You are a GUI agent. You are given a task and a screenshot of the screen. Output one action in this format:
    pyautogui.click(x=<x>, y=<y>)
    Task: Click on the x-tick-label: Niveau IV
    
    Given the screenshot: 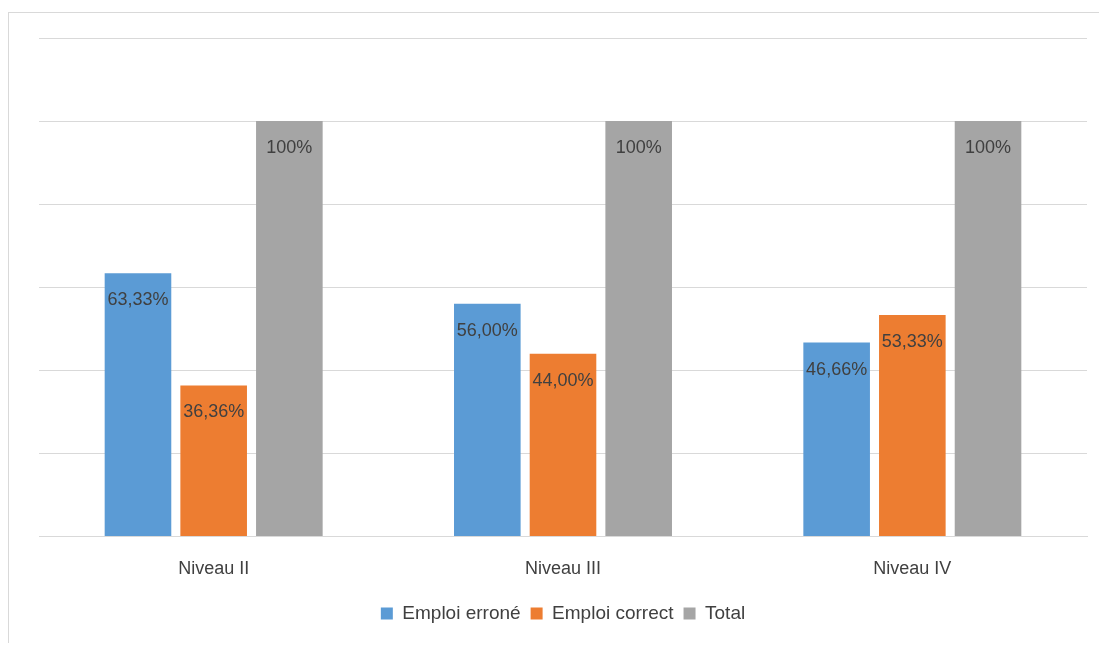 What is the action you would take?
    pyautogui.click(x=912, y=568)
    